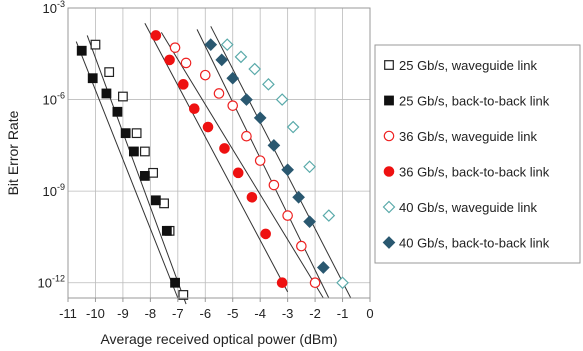 Image resolution: width=583 pixels, height=351 pixels. I want to click on legend-item-5: 40 Gb/s, back-to-back link, so click(466, 243).